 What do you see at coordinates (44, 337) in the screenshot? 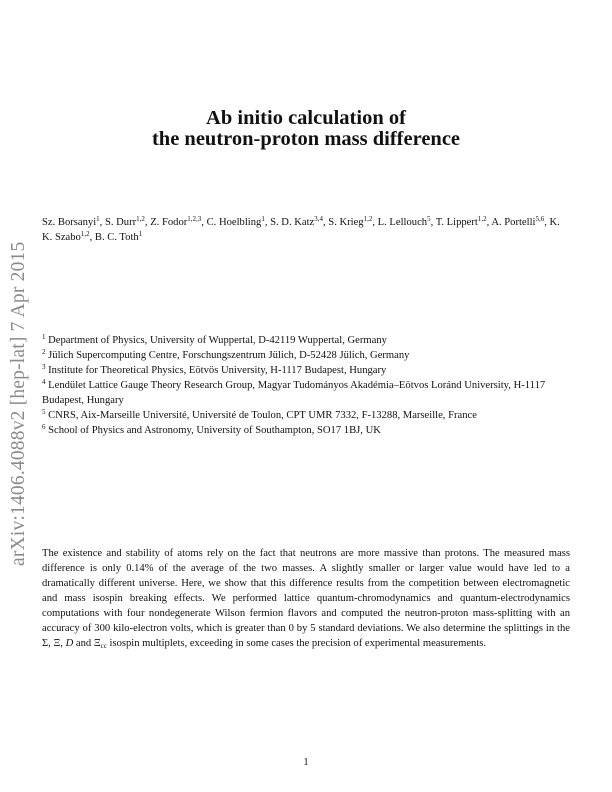
I see `affiliation-number: 1` at bounding box center [44, 337].